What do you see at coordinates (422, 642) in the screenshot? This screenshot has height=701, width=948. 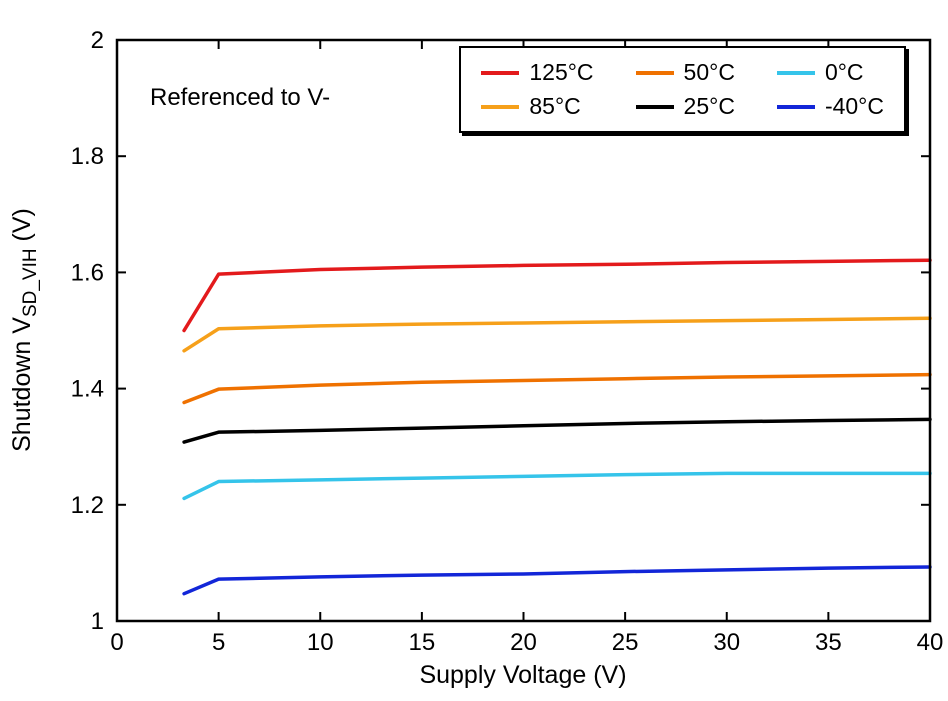 I see `x-tick-label: 15` at bounding box center [422, 642].